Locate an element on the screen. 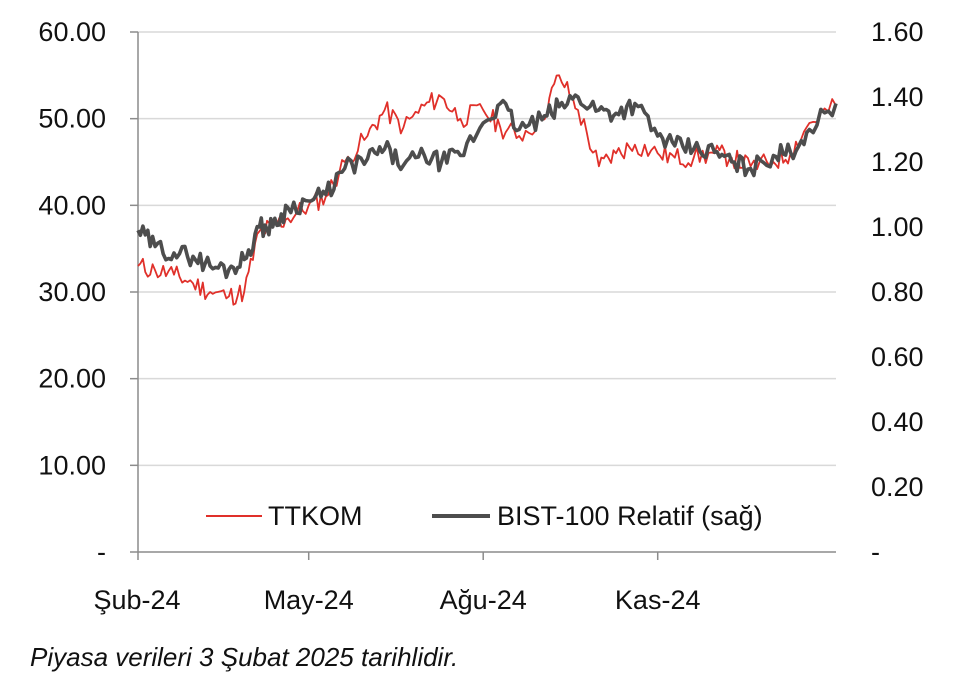 The image size is (960, 678). x-tick-label: Kas-24 is located at coordinates (658, 600).